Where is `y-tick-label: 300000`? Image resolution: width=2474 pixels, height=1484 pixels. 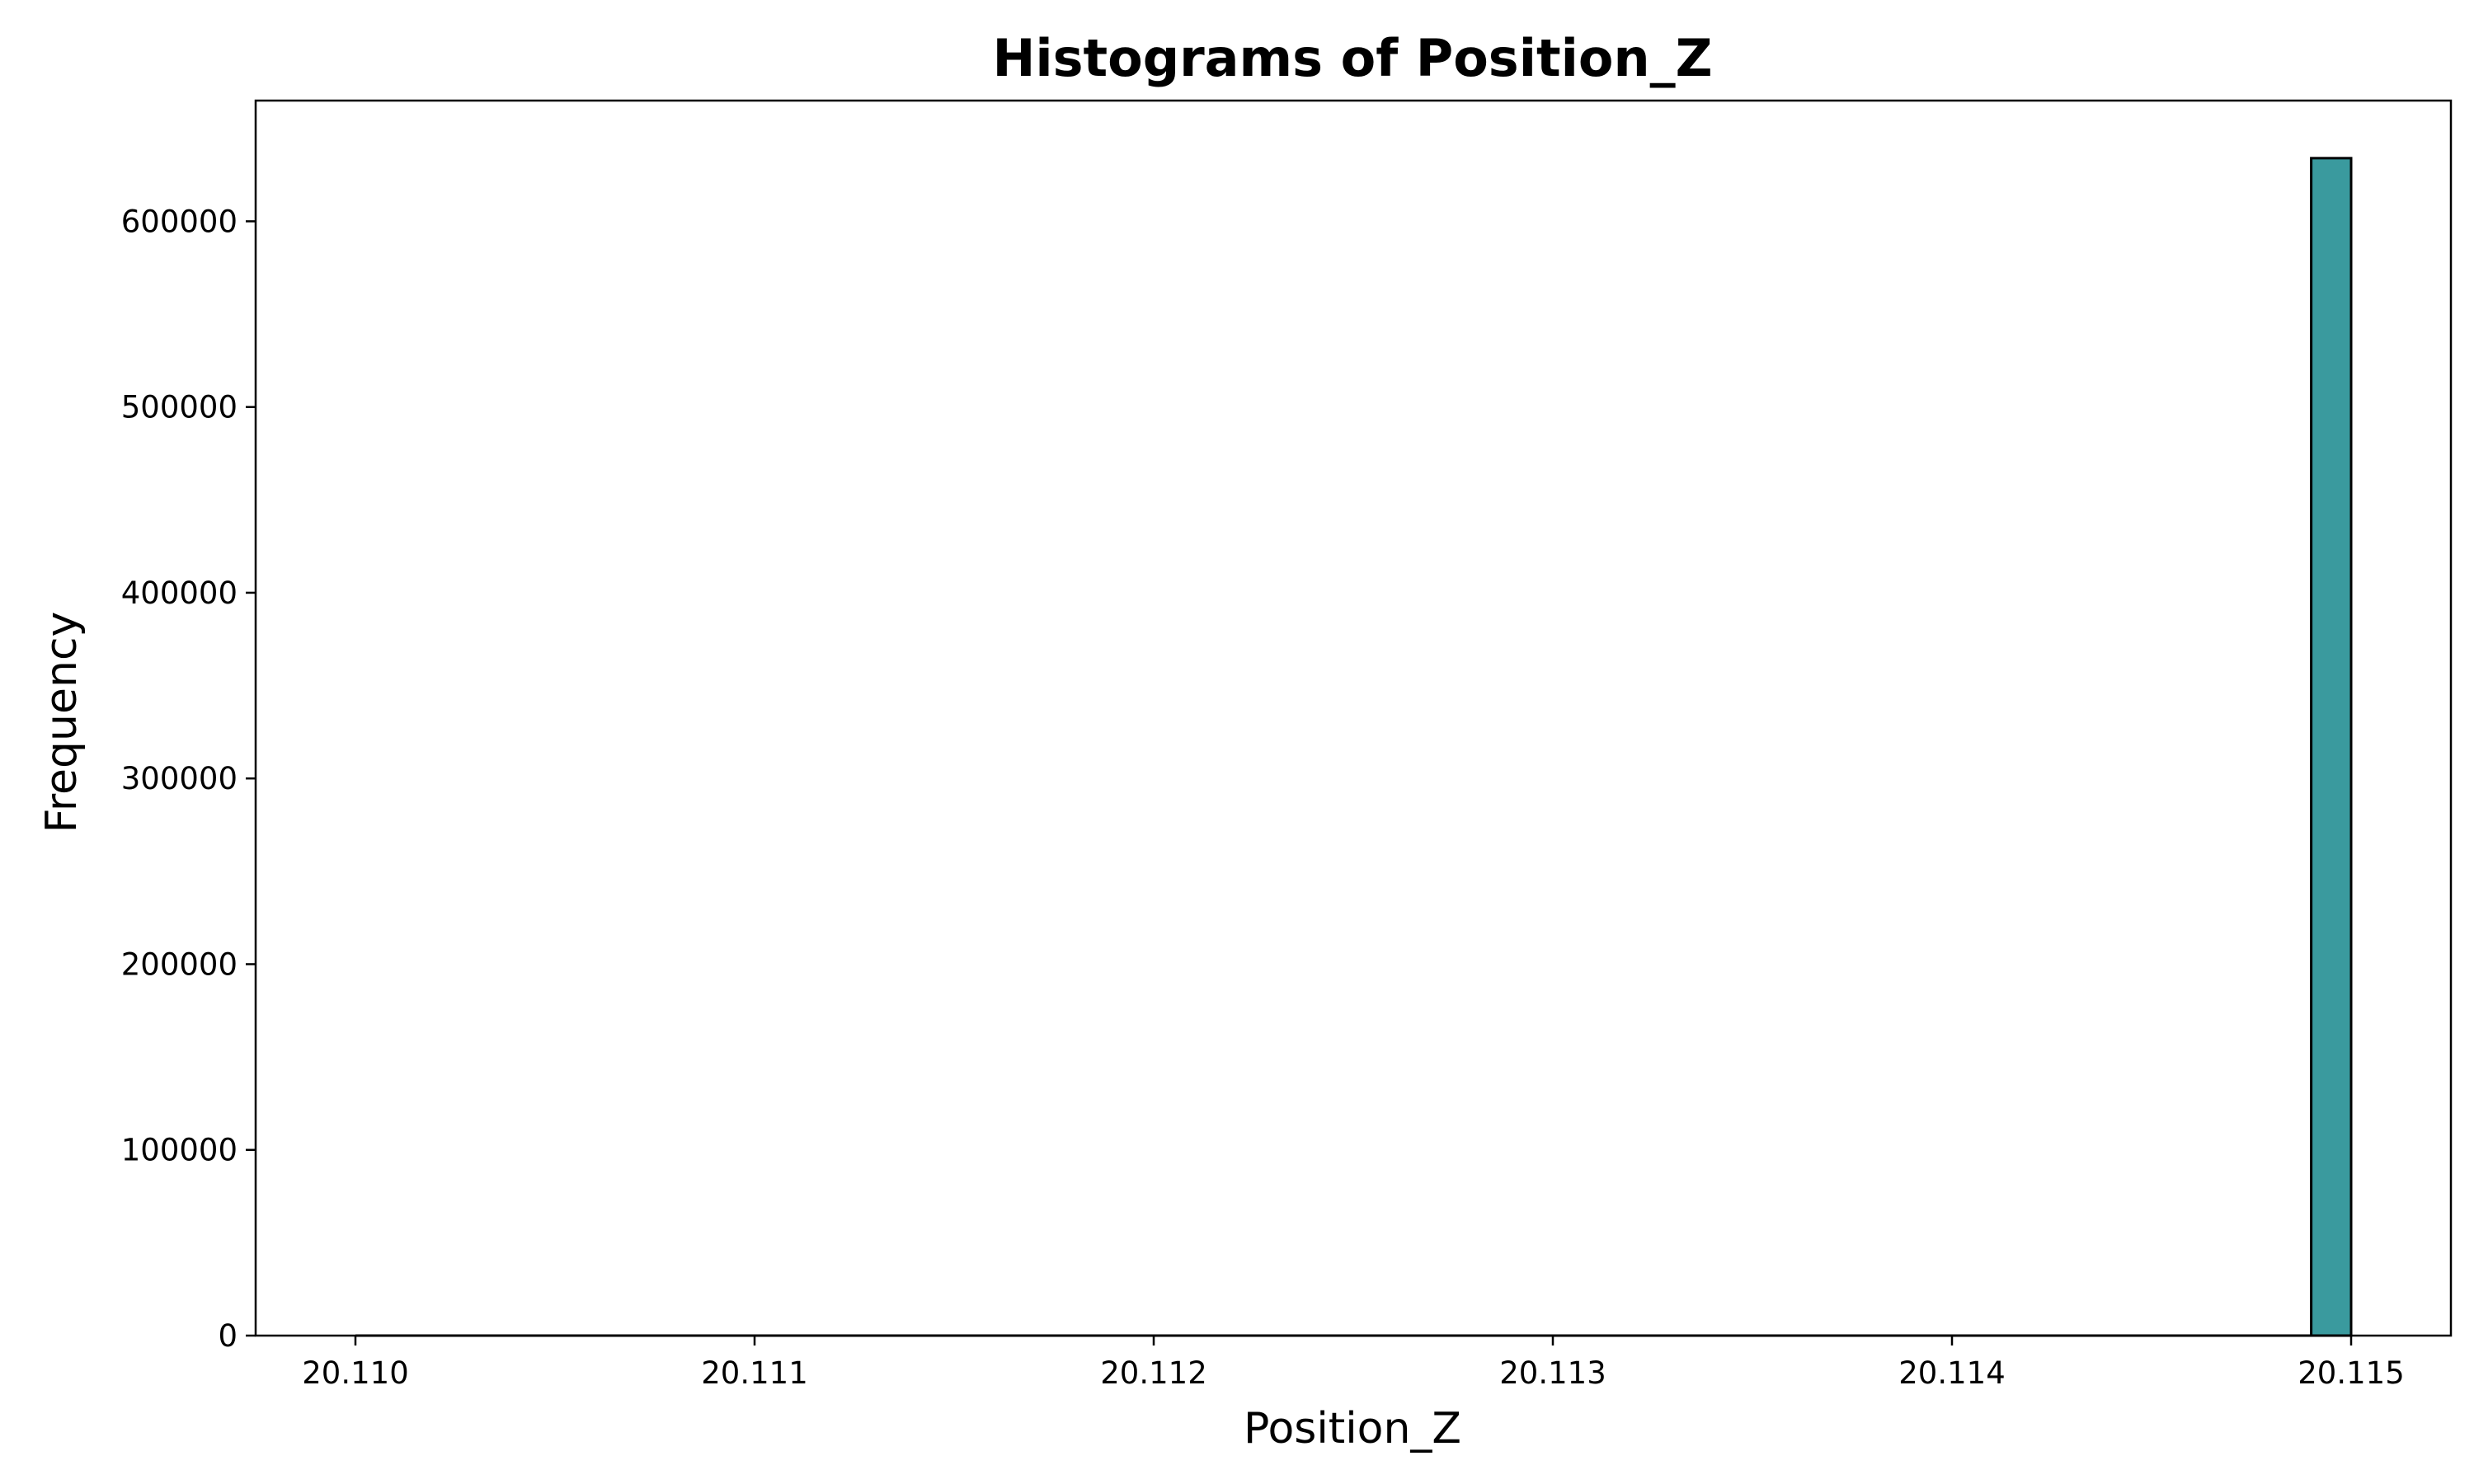
y-tick-label: 300000 is located at coordinates (179, 778).